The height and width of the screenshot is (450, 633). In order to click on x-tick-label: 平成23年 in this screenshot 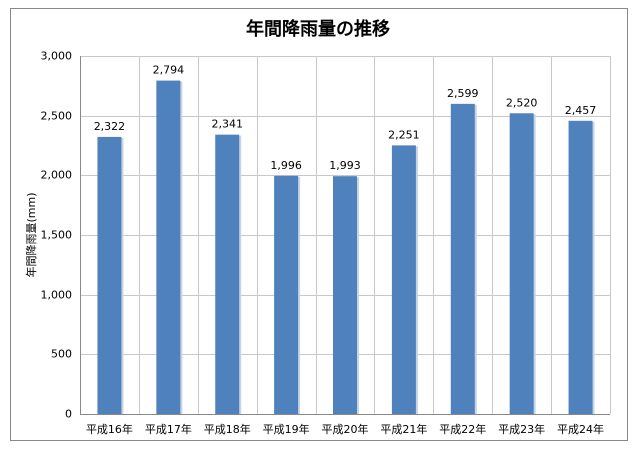, I will do `click(521, 429)`.